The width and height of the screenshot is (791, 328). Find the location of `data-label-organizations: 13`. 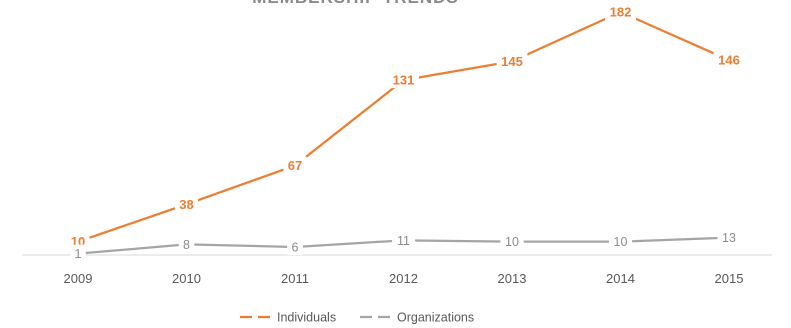

data-label-organizations: 13 is located at coordinates (729, 238).